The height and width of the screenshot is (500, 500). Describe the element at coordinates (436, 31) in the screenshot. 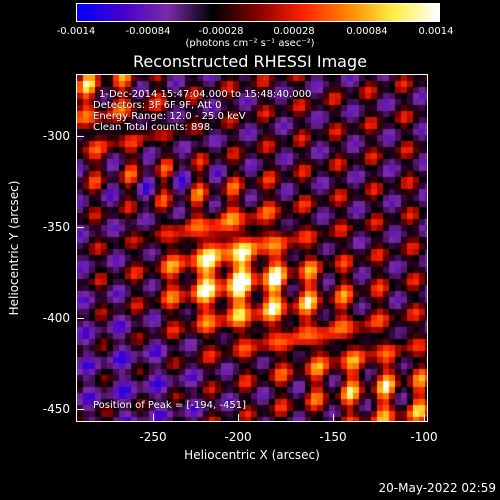

I see `colorbar-tick: 0.0014` at that location.